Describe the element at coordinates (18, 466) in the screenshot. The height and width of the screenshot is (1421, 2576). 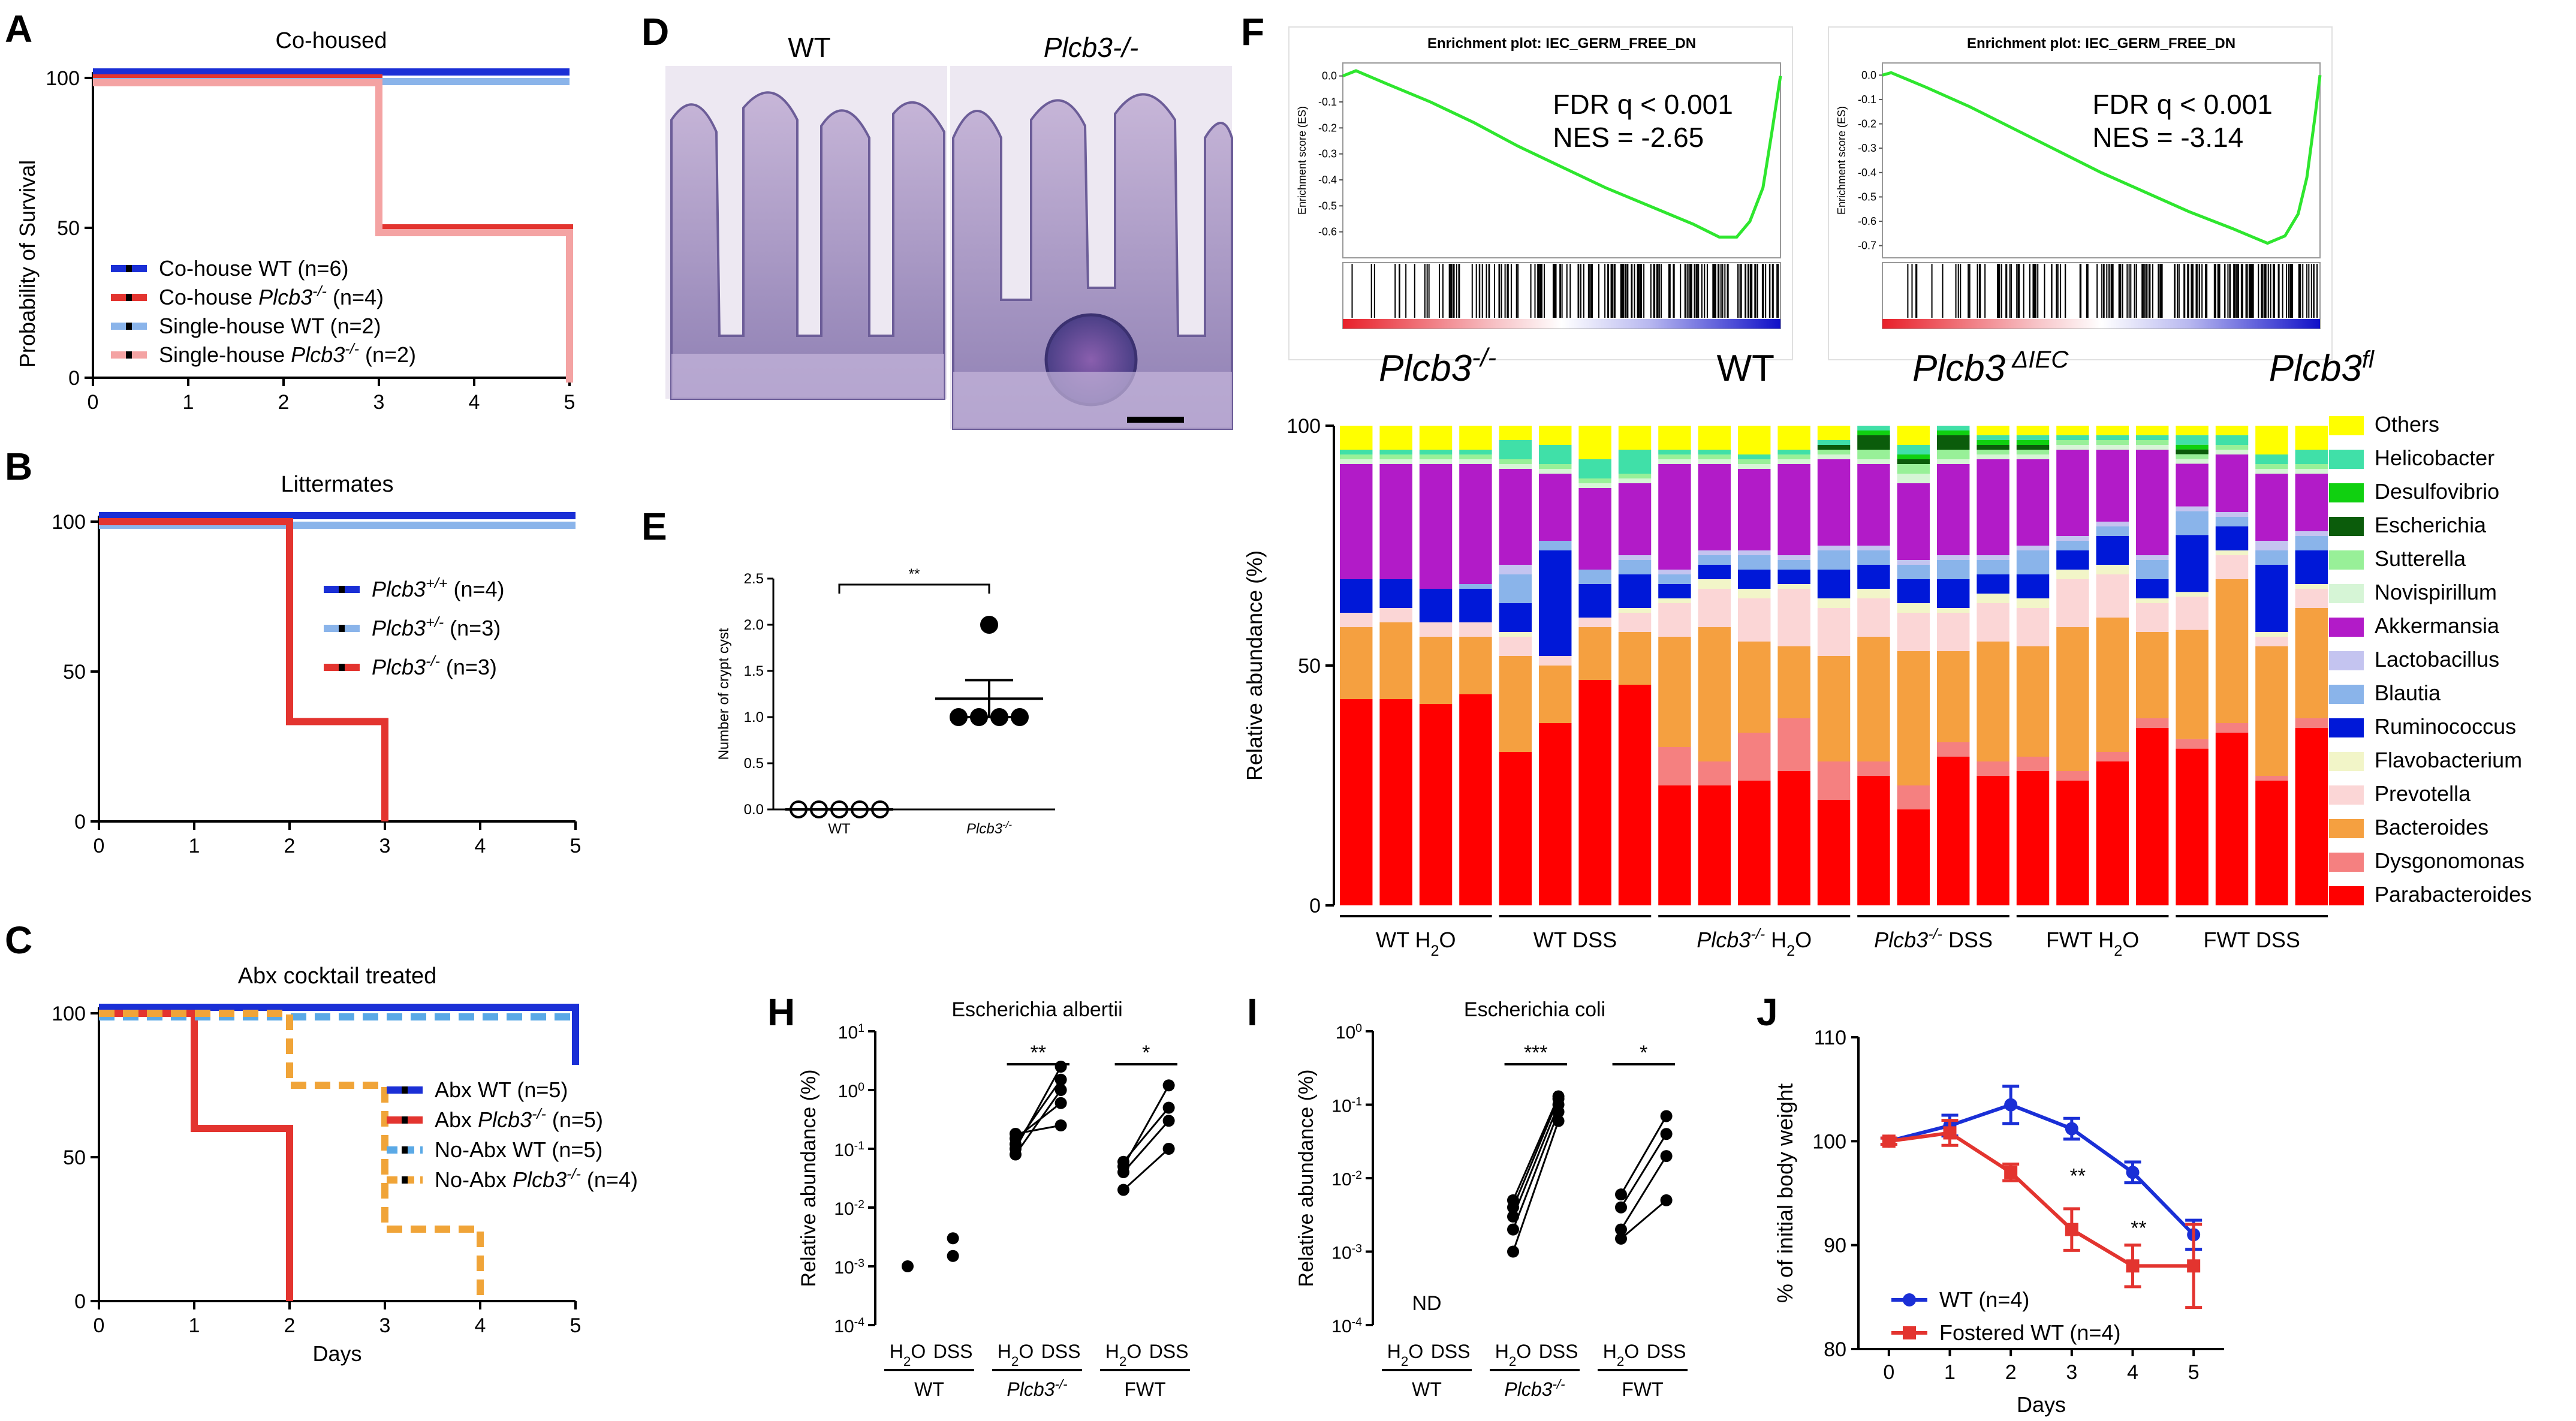
I see `panel-letter-b: B` at that location.